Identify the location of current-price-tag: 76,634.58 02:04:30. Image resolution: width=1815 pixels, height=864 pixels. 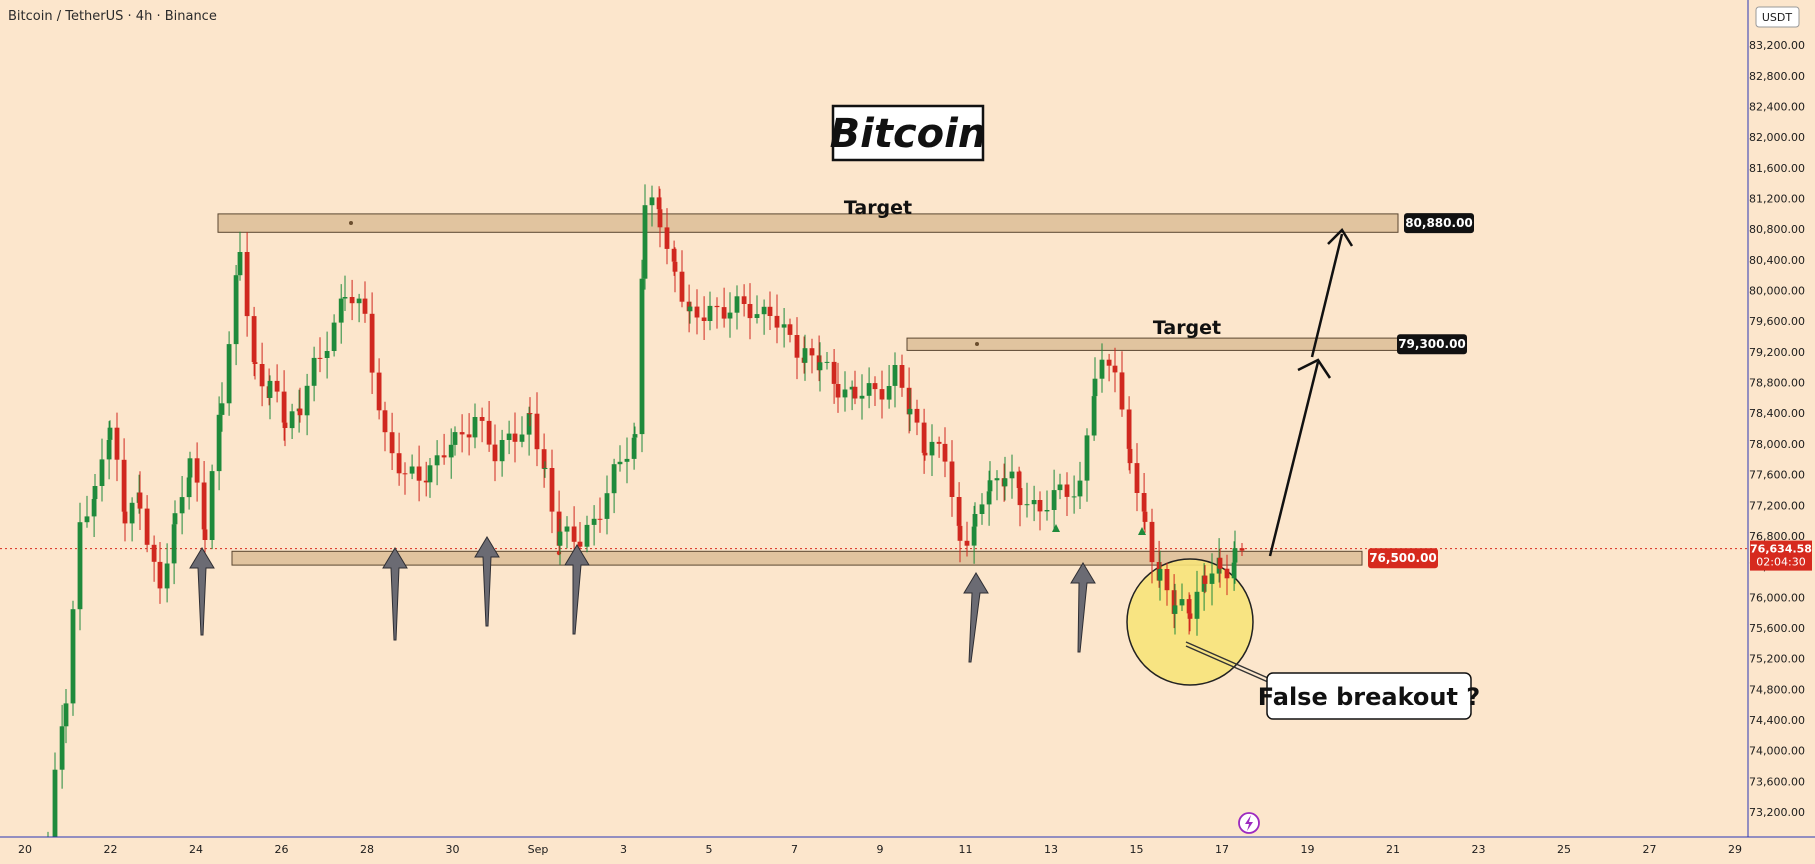
(1781, 555).